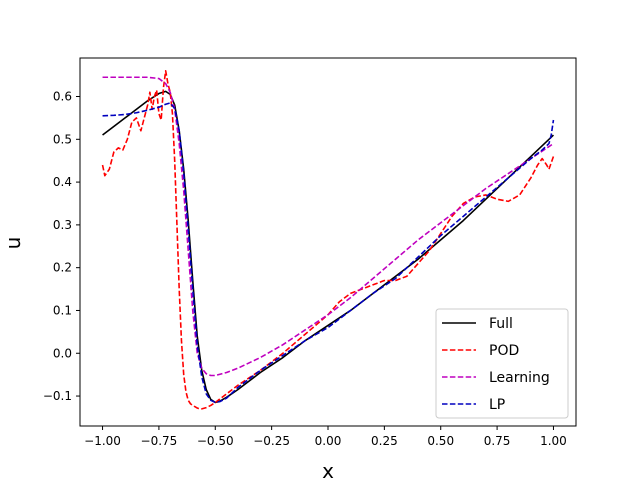 The image size is (640, 480). Describe the element at coordinates (61, 246) in the screenshot. I see `y-axis-ticks: −0.1 0.0 0.1 0.2 0.3 0.4 0.5 0.6` at that location.